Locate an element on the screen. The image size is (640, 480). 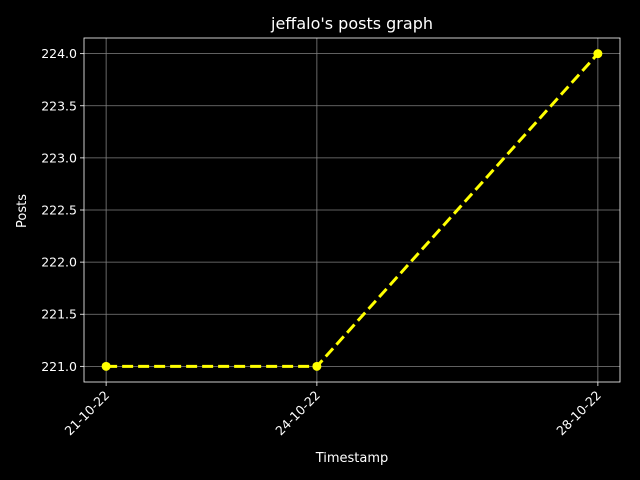
y-tick-label: 223.0 is located at coordinates (59, 157).